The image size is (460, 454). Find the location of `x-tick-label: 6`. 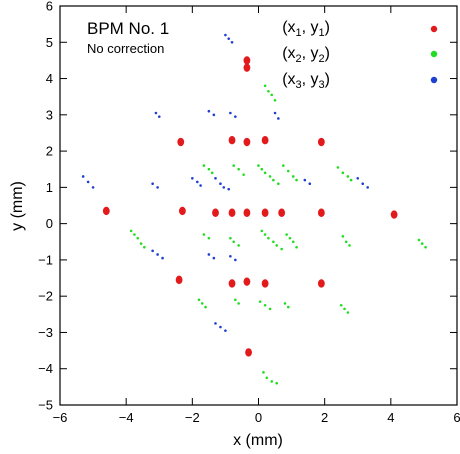

x-tick-label: 6 is located at coordinates (456, 417).